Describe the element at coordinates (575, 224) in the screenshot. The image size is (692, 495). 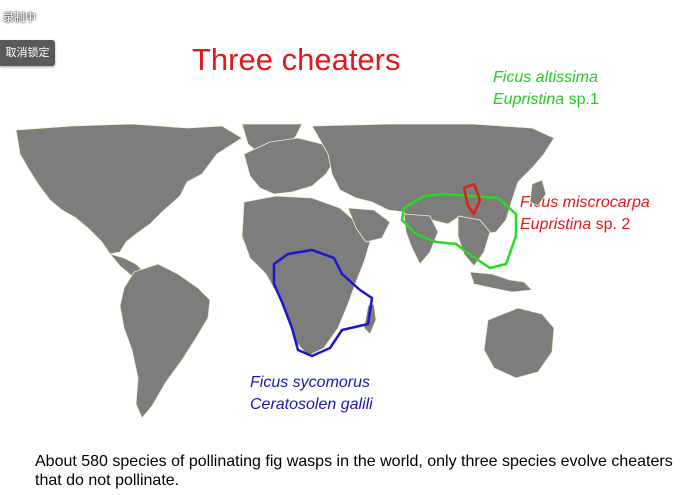
I see `wasp-name-eupristina-sp2: Eupristina sp. 2` at that location.